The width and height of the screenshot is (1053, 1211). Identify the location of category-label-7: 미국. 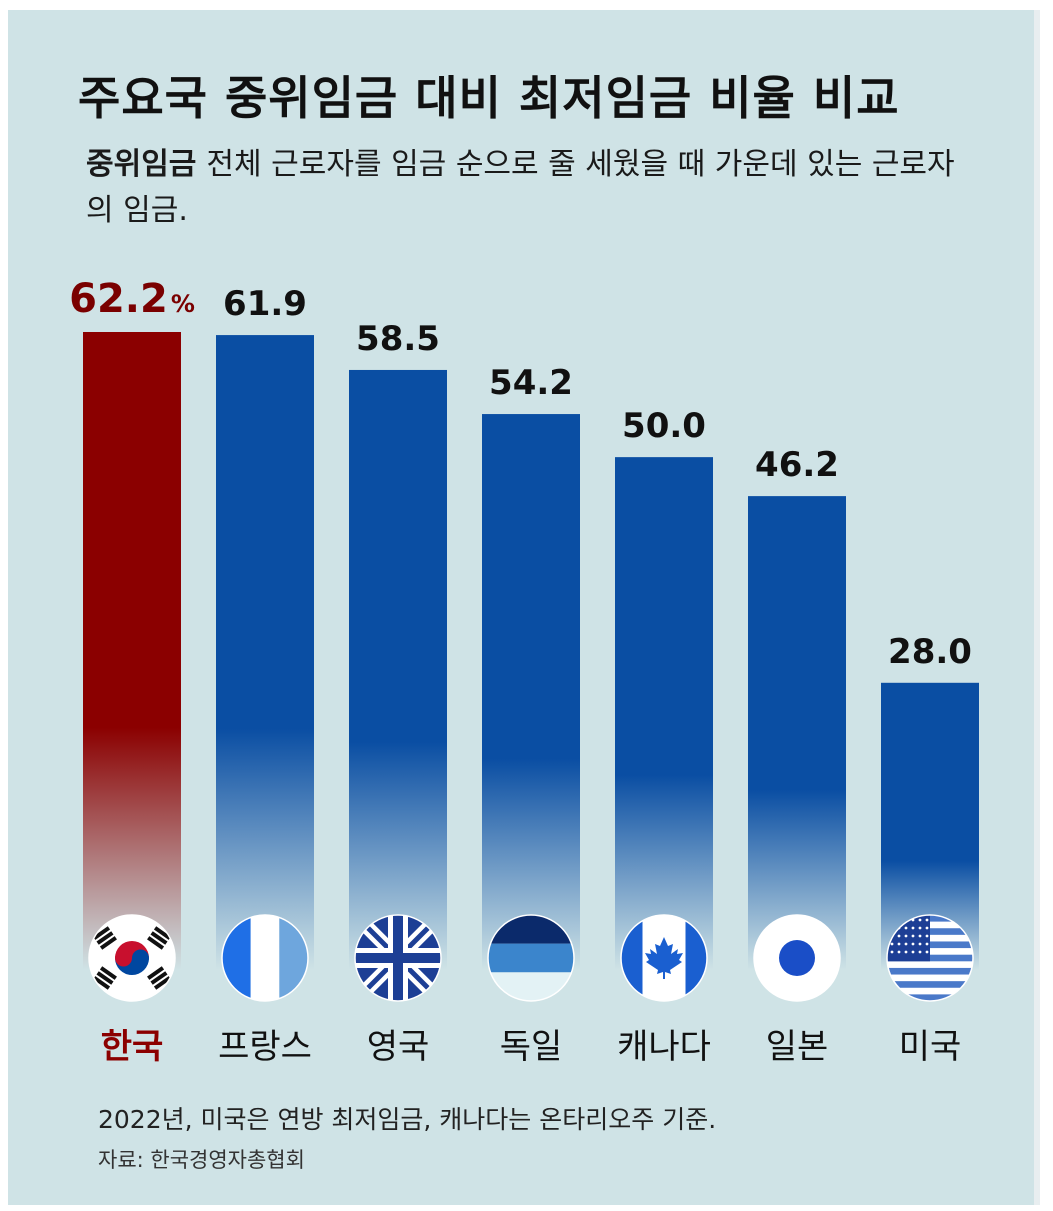
(930, 1047).